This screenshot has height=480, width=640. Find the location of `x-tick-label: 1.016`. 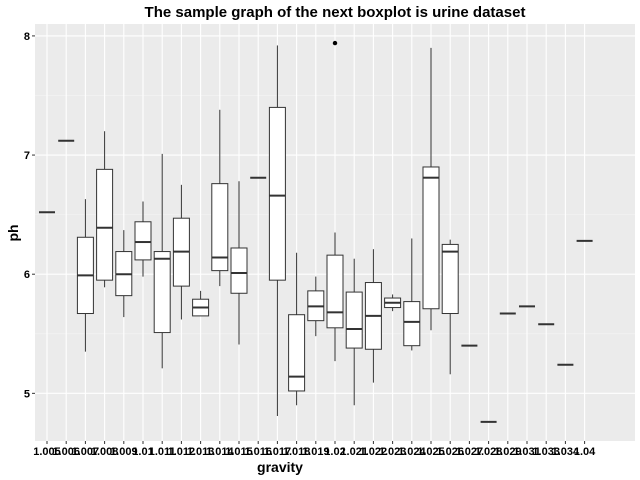

x-tick-label: 1.016 is located at coordinates (258, 452).